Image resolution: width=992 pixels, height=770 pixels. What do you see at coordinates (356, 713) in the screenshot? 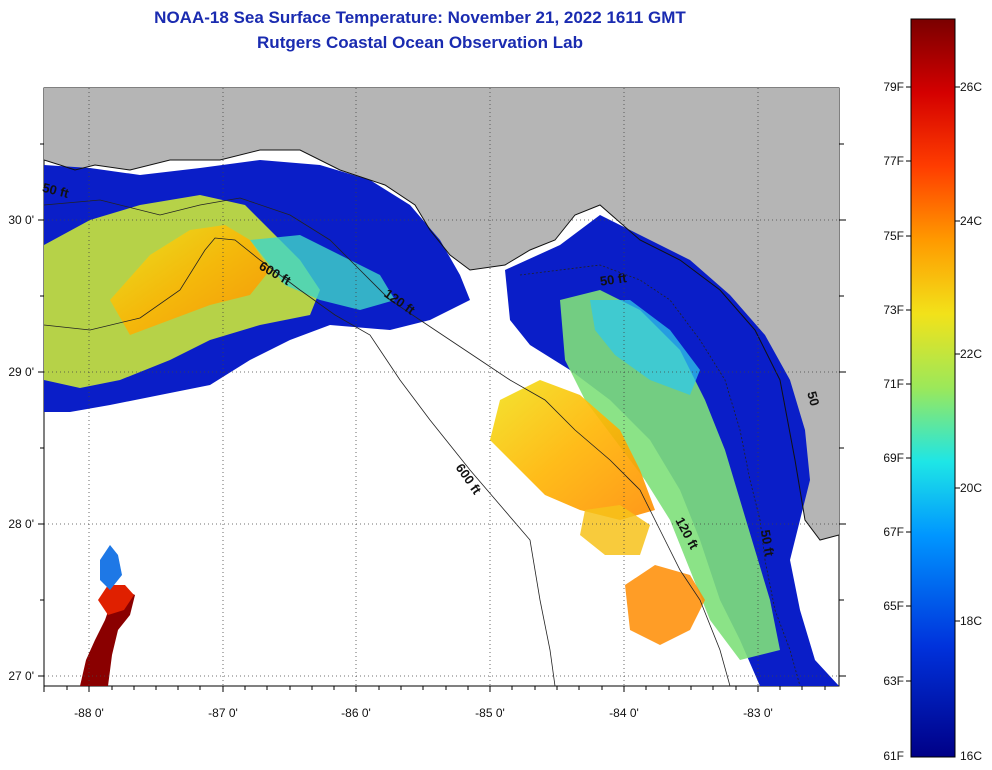
I see `lon-tick-label: -86 0'` at bounding box center [356, 713].